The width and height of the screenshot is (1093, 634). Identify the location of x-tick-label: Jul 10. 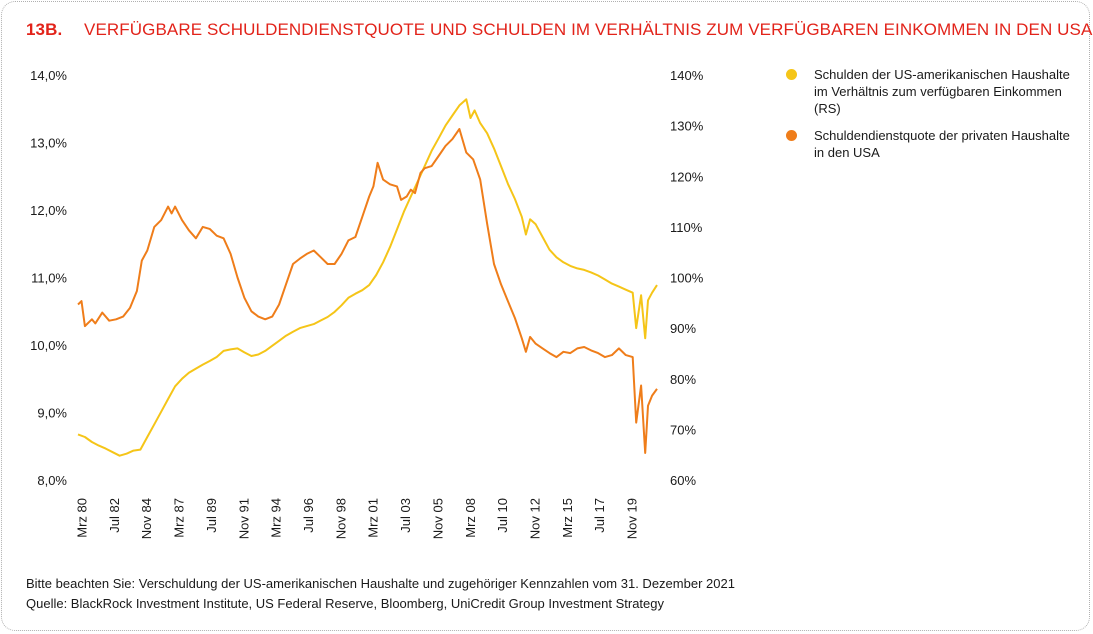
(502, 515).